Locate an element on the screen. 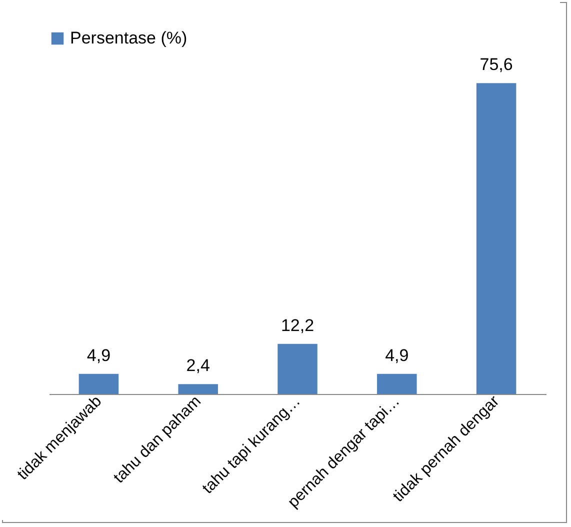 The height and width of the screenshot is (527, 571). legend-label: Persentase (%) is located at coordinates (129, 38).